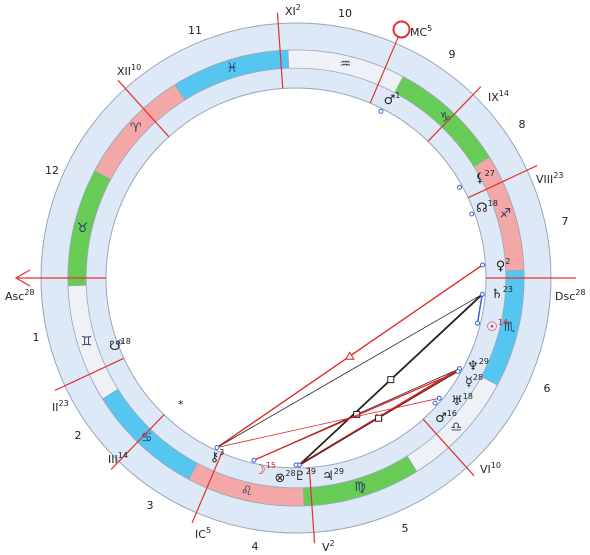  What do you see at coordinates (503, 322) in the screenshot?
I see `planet-degree: 14` at bounding box center [503, 322].